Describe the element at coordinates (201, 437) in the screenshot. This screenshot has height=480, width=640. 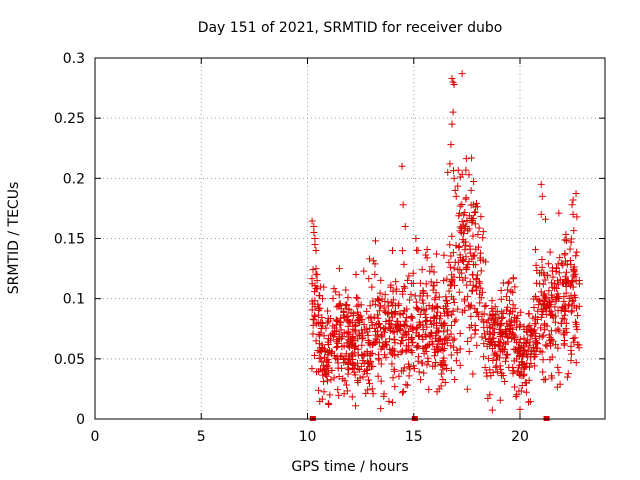
I see `x-tick-label: 5` at that location.